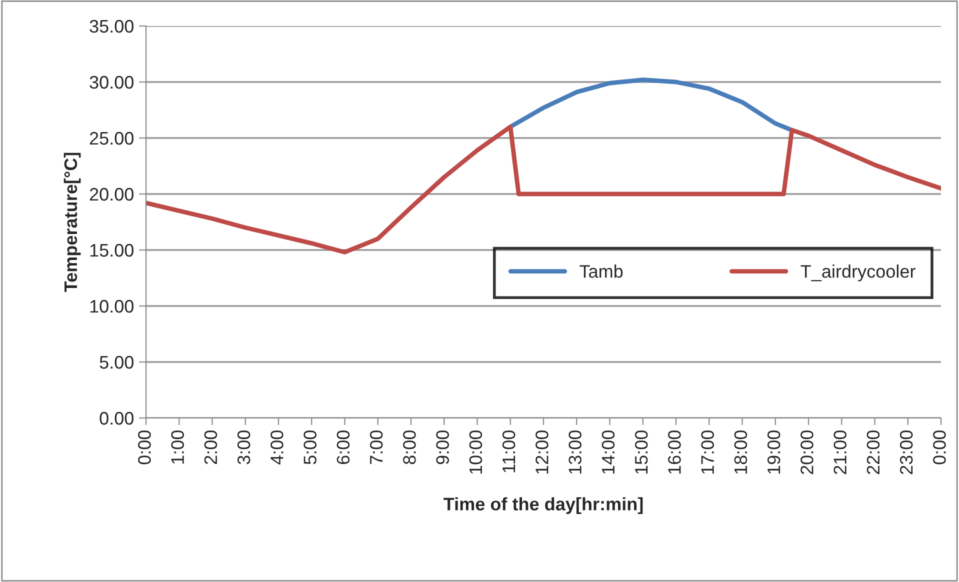 The height and width of the screenshot is (582, 959). Describe the element at coordinates (117, 418) in the screenshot. I see `y-tick-label: 0.00` at that location.